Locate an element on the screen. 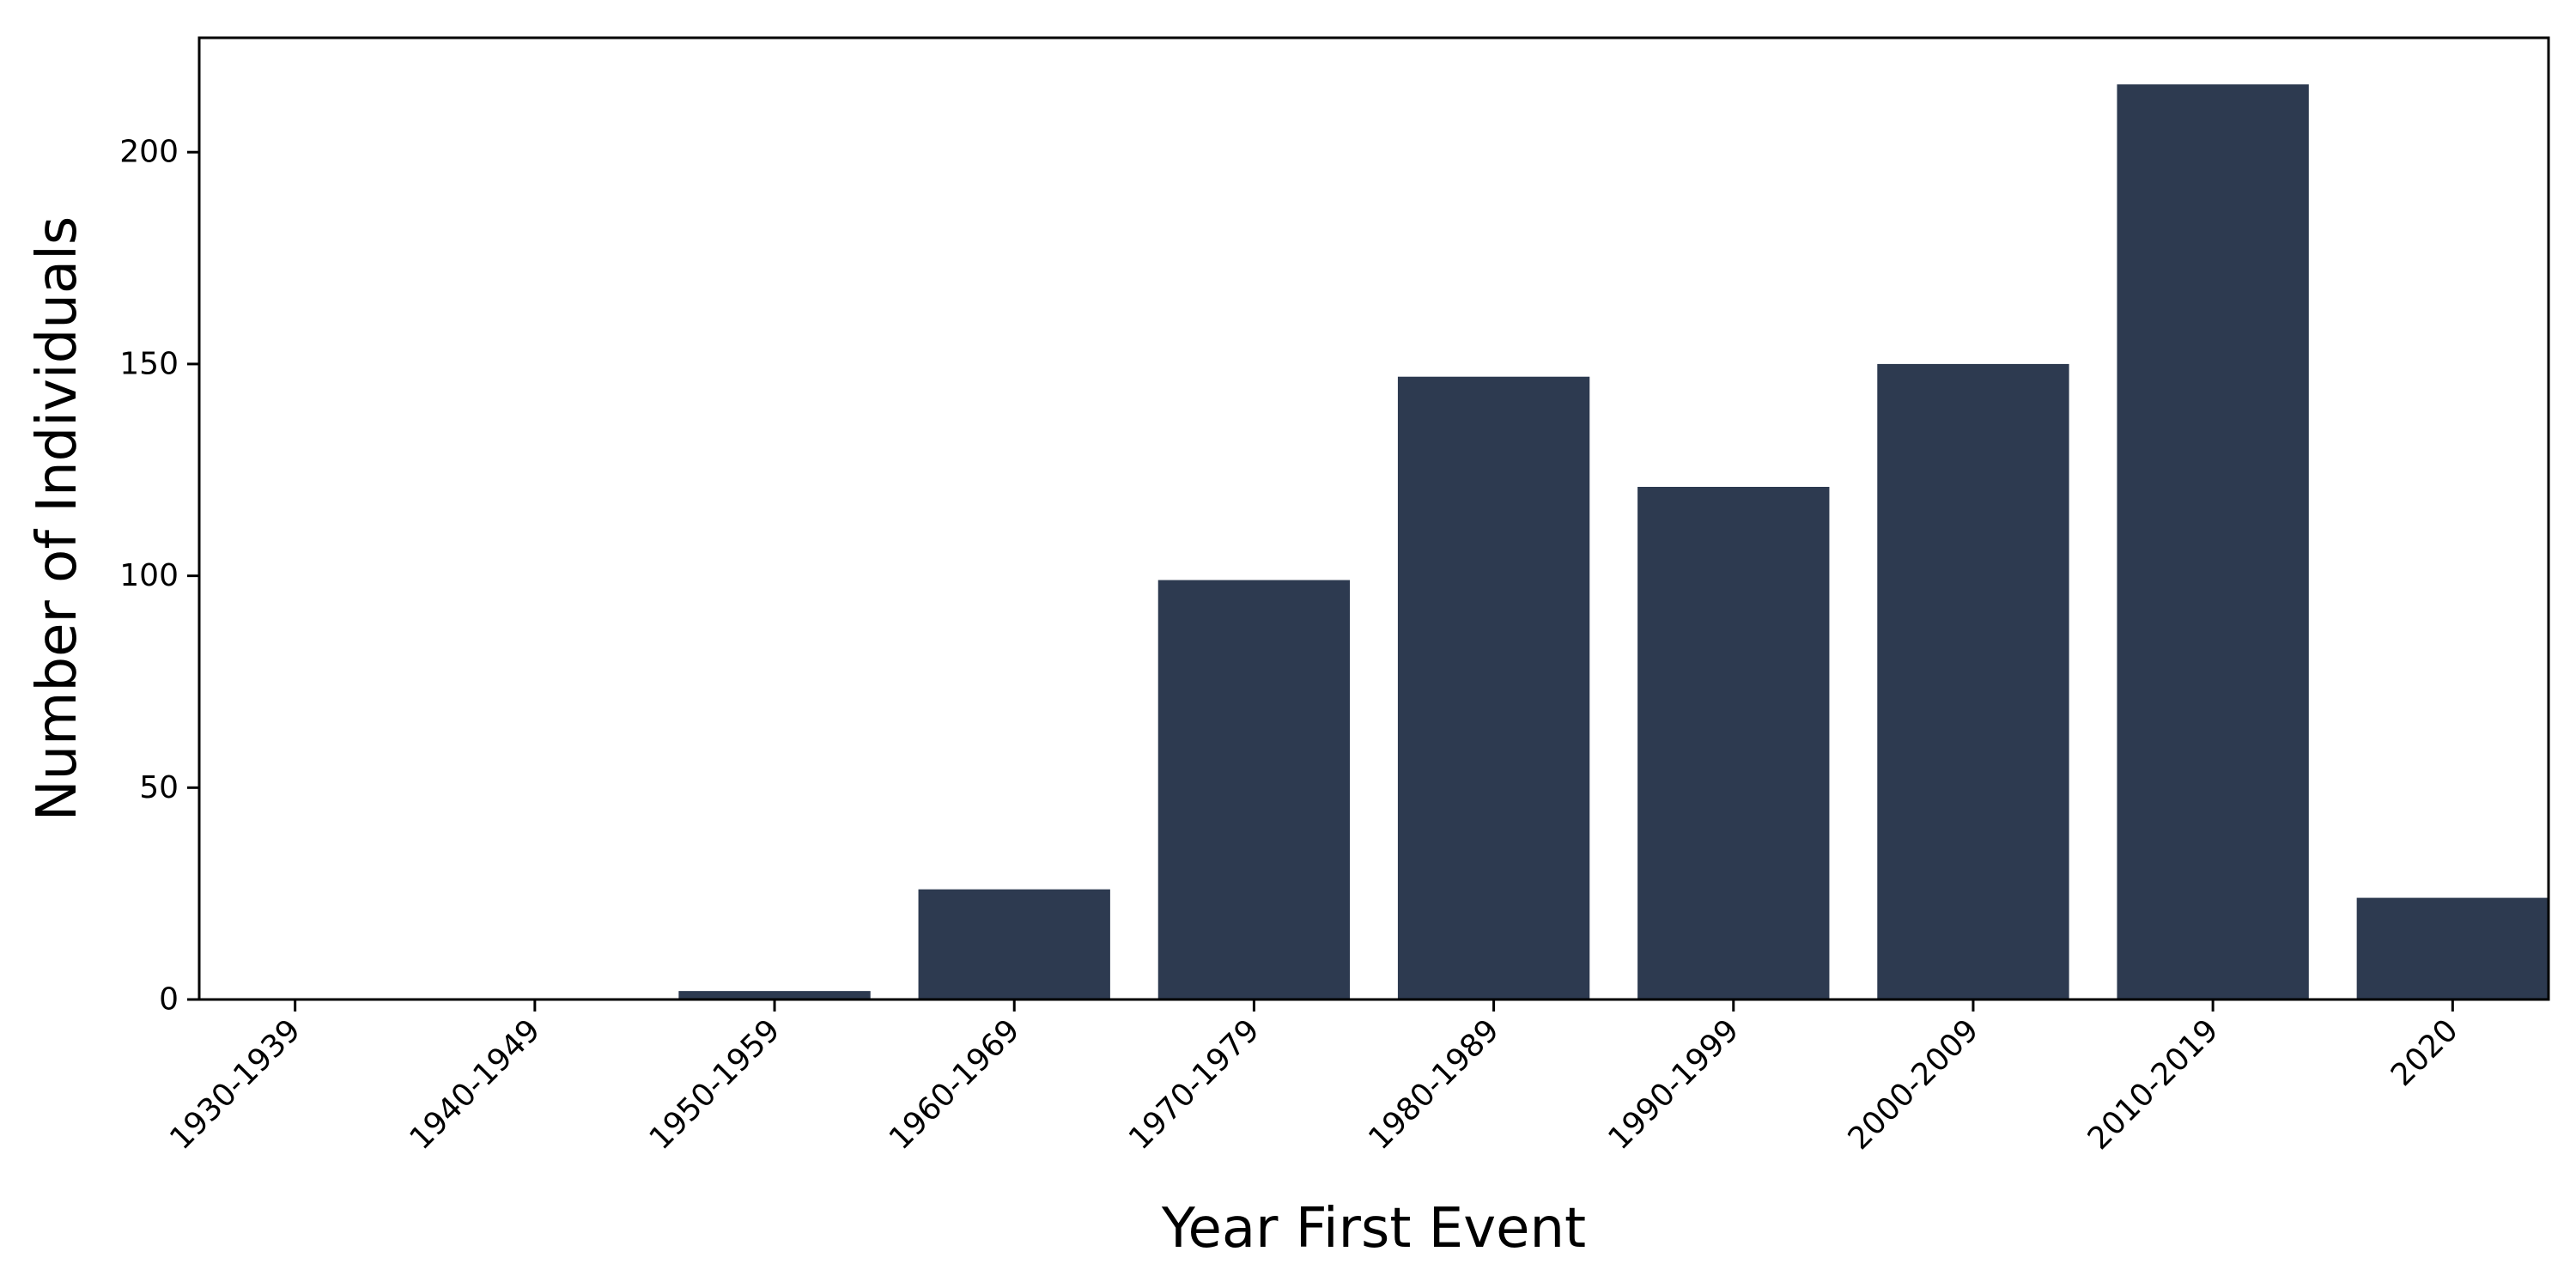 The height and width of the screenshot is (1288, 2576). bar-2010-2019 is located at coordinates (2213, 542).